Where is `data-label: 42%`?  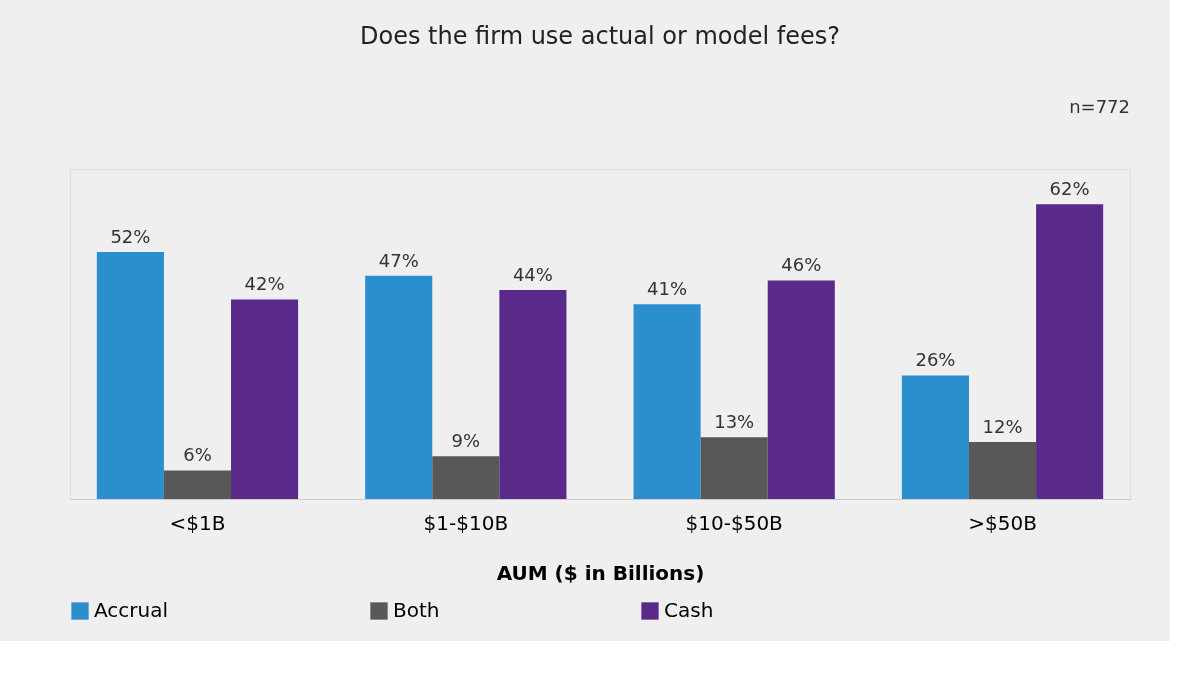 data-label: 42% is located at coordinates (264, 284).